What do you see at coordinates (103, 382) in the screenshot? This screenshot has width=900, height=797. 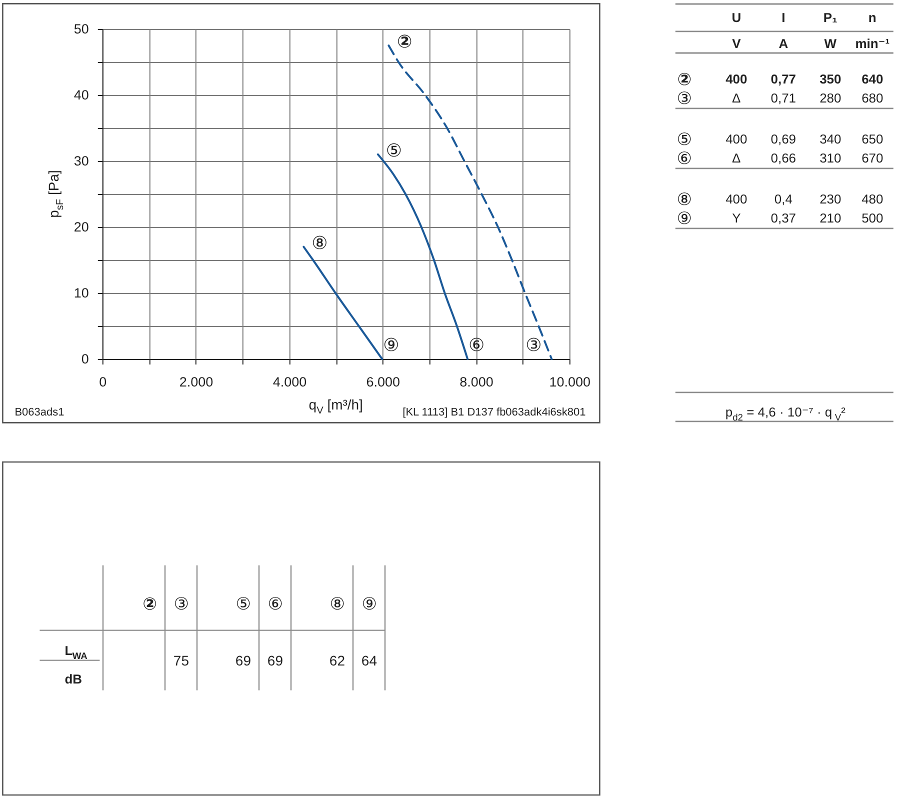 I see `x-tick-label: 0` at bounding box center [103, 382].